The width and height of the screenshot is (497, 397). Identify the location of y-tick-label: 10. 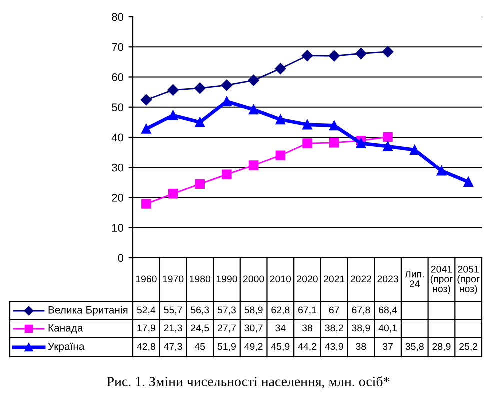
(118, 228).